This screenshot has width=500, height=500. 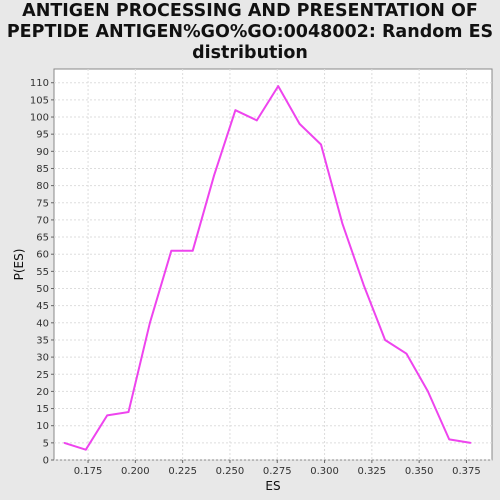 I want to click on y-tick-label: 20, so click(x=42, y=392).